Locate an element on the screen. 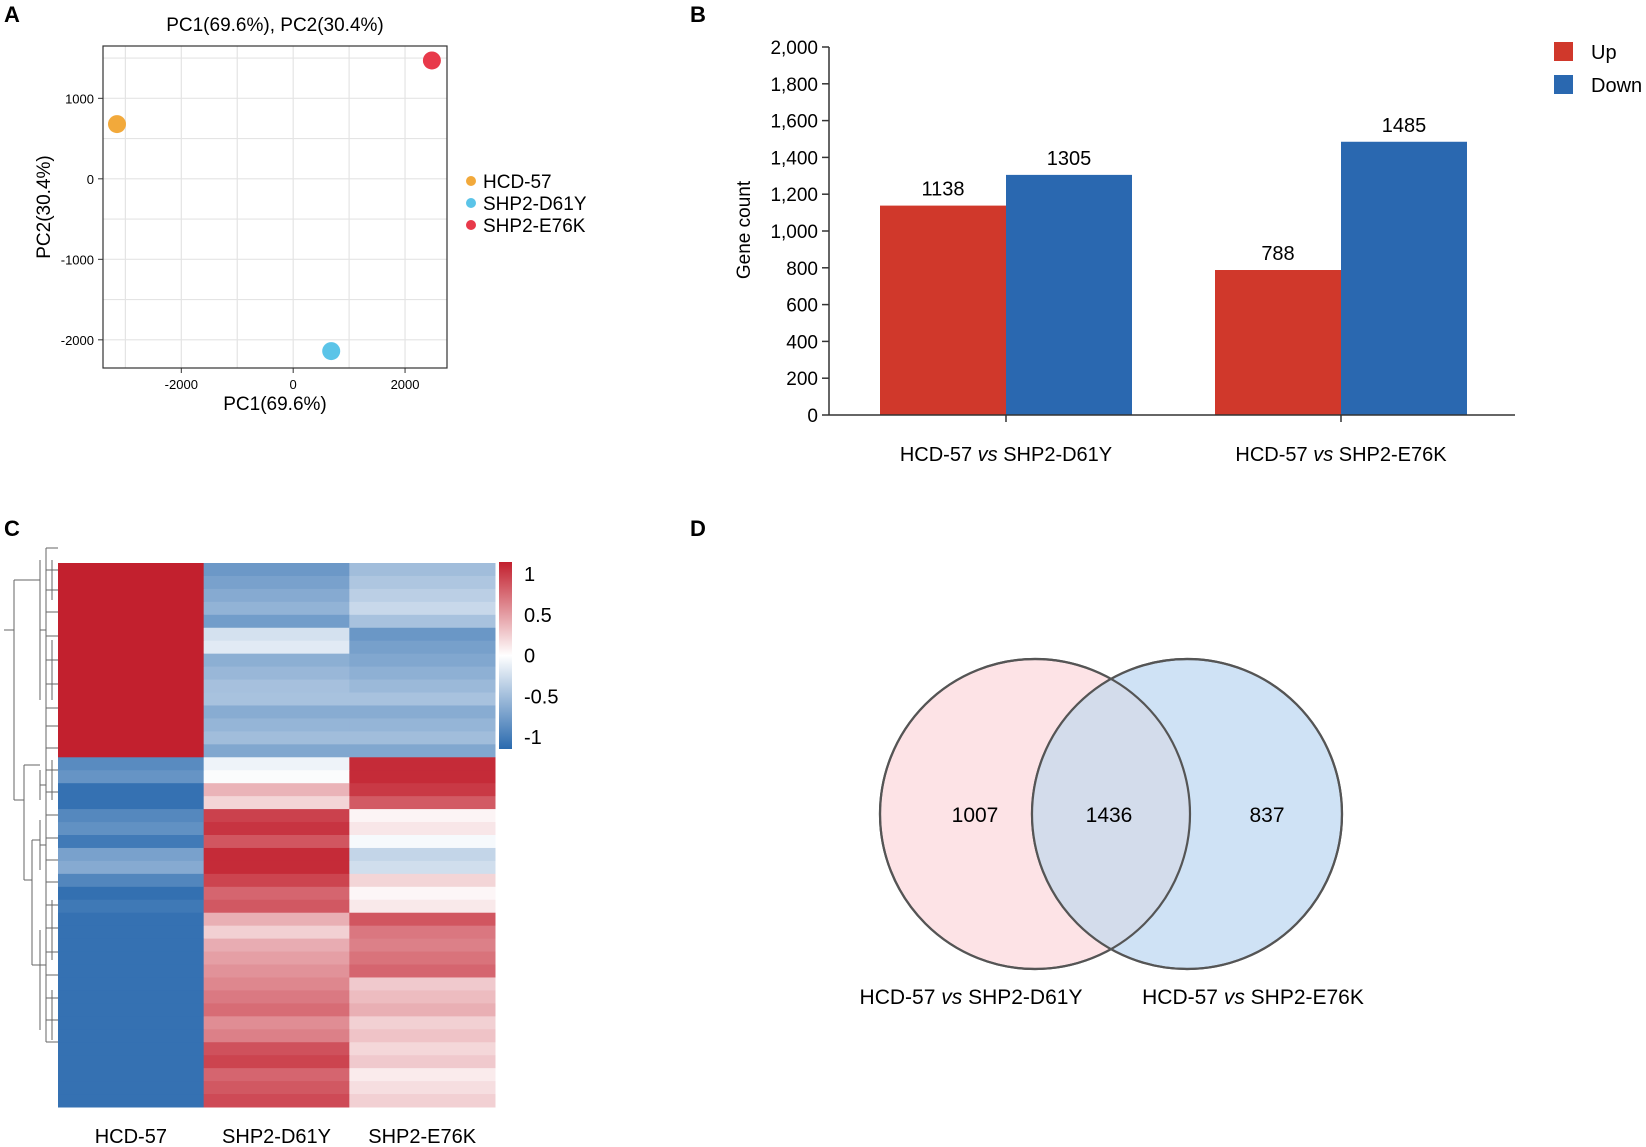 The image size is (1646, 1147). legend-dot-shp2-d61y is located at coordinates (471, 203).